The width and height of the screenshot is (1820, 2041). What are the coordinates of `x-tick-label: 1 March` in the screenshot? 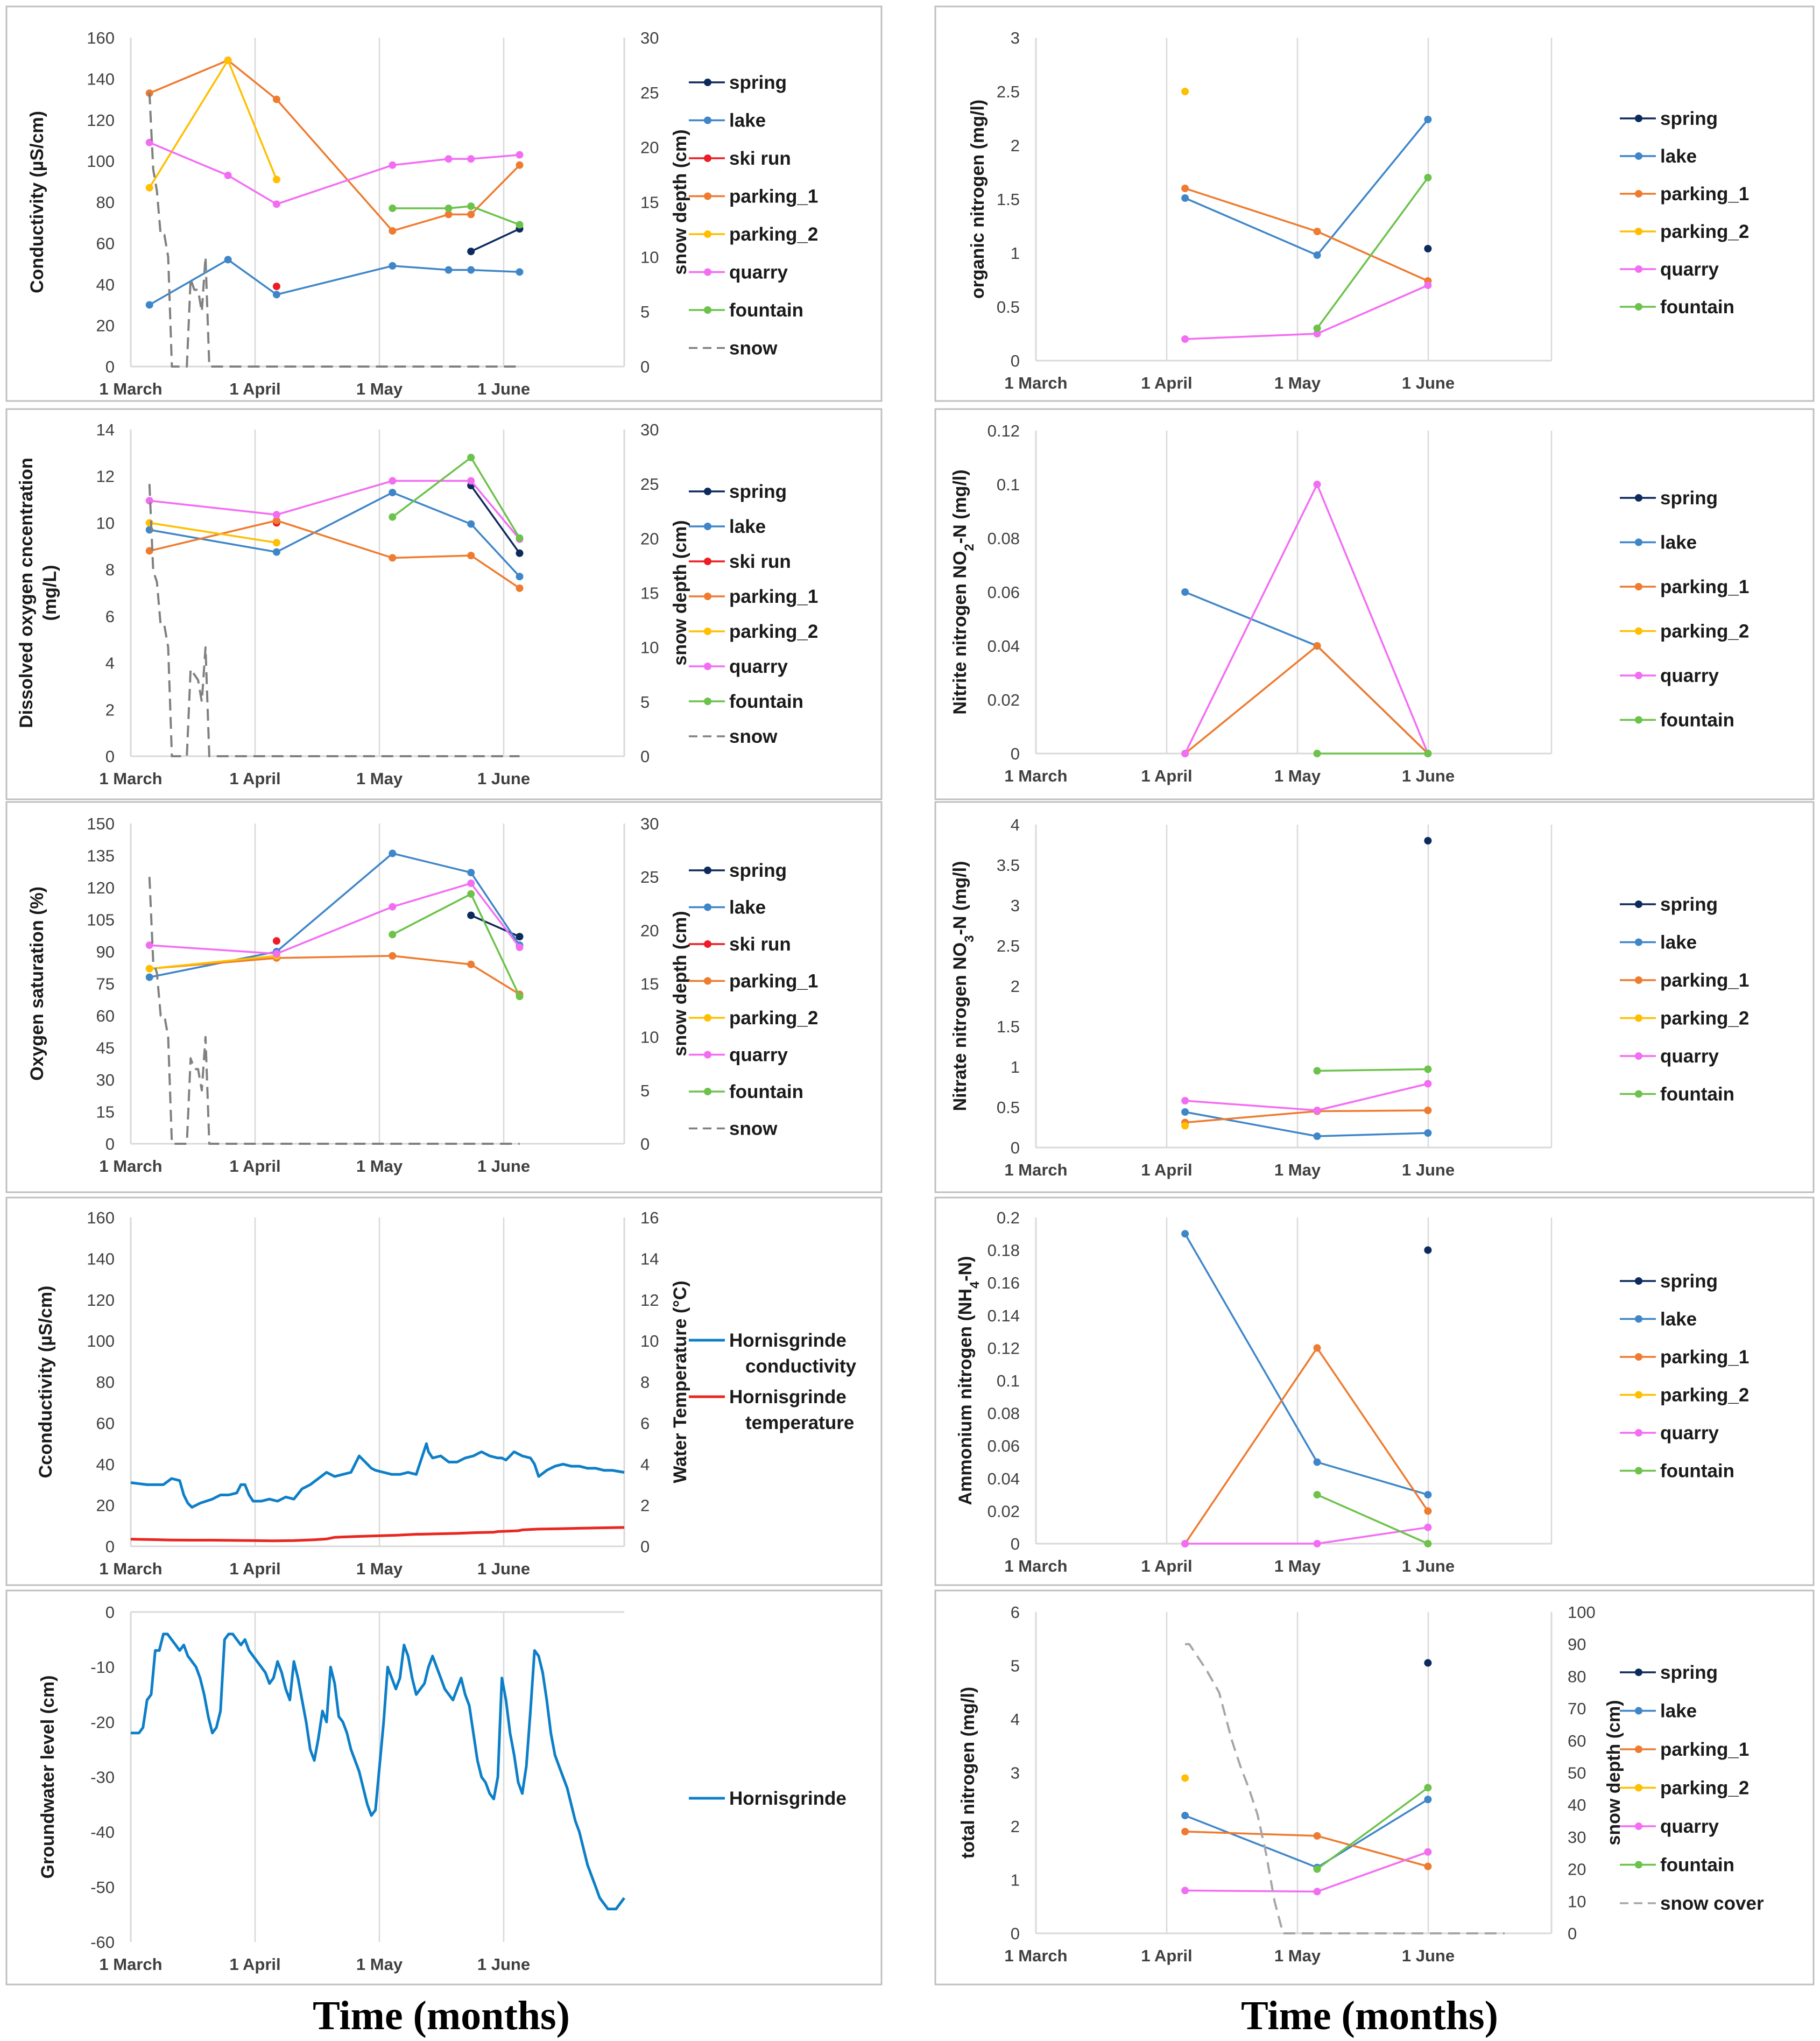 It's located at (1035, 1955).